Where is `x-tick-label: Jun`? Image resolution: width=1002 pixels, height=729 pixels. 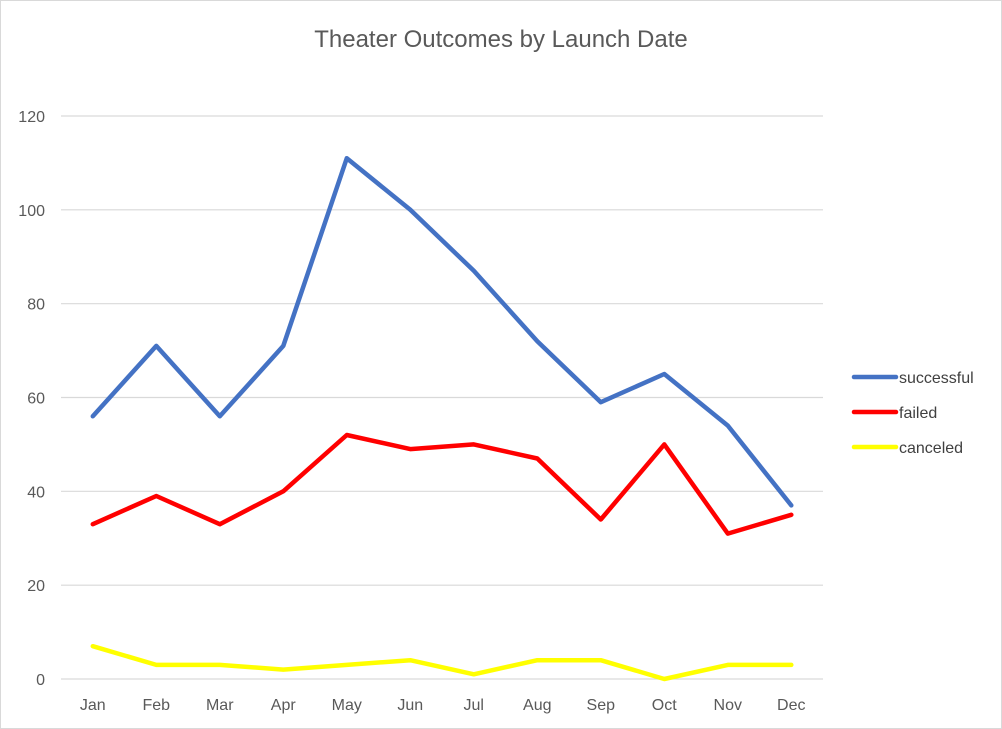 x-tick-label: Jun is located at coordinates (410, 705).